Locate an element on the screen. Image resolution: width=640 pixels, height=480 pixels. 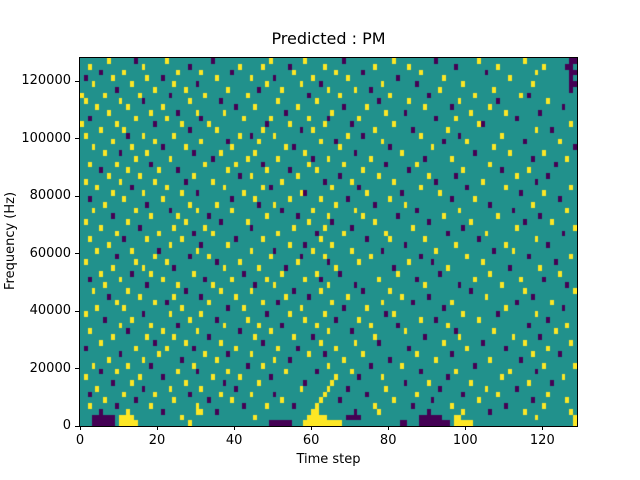
x-axis-label: Time step is located at coordinates (328, 459).